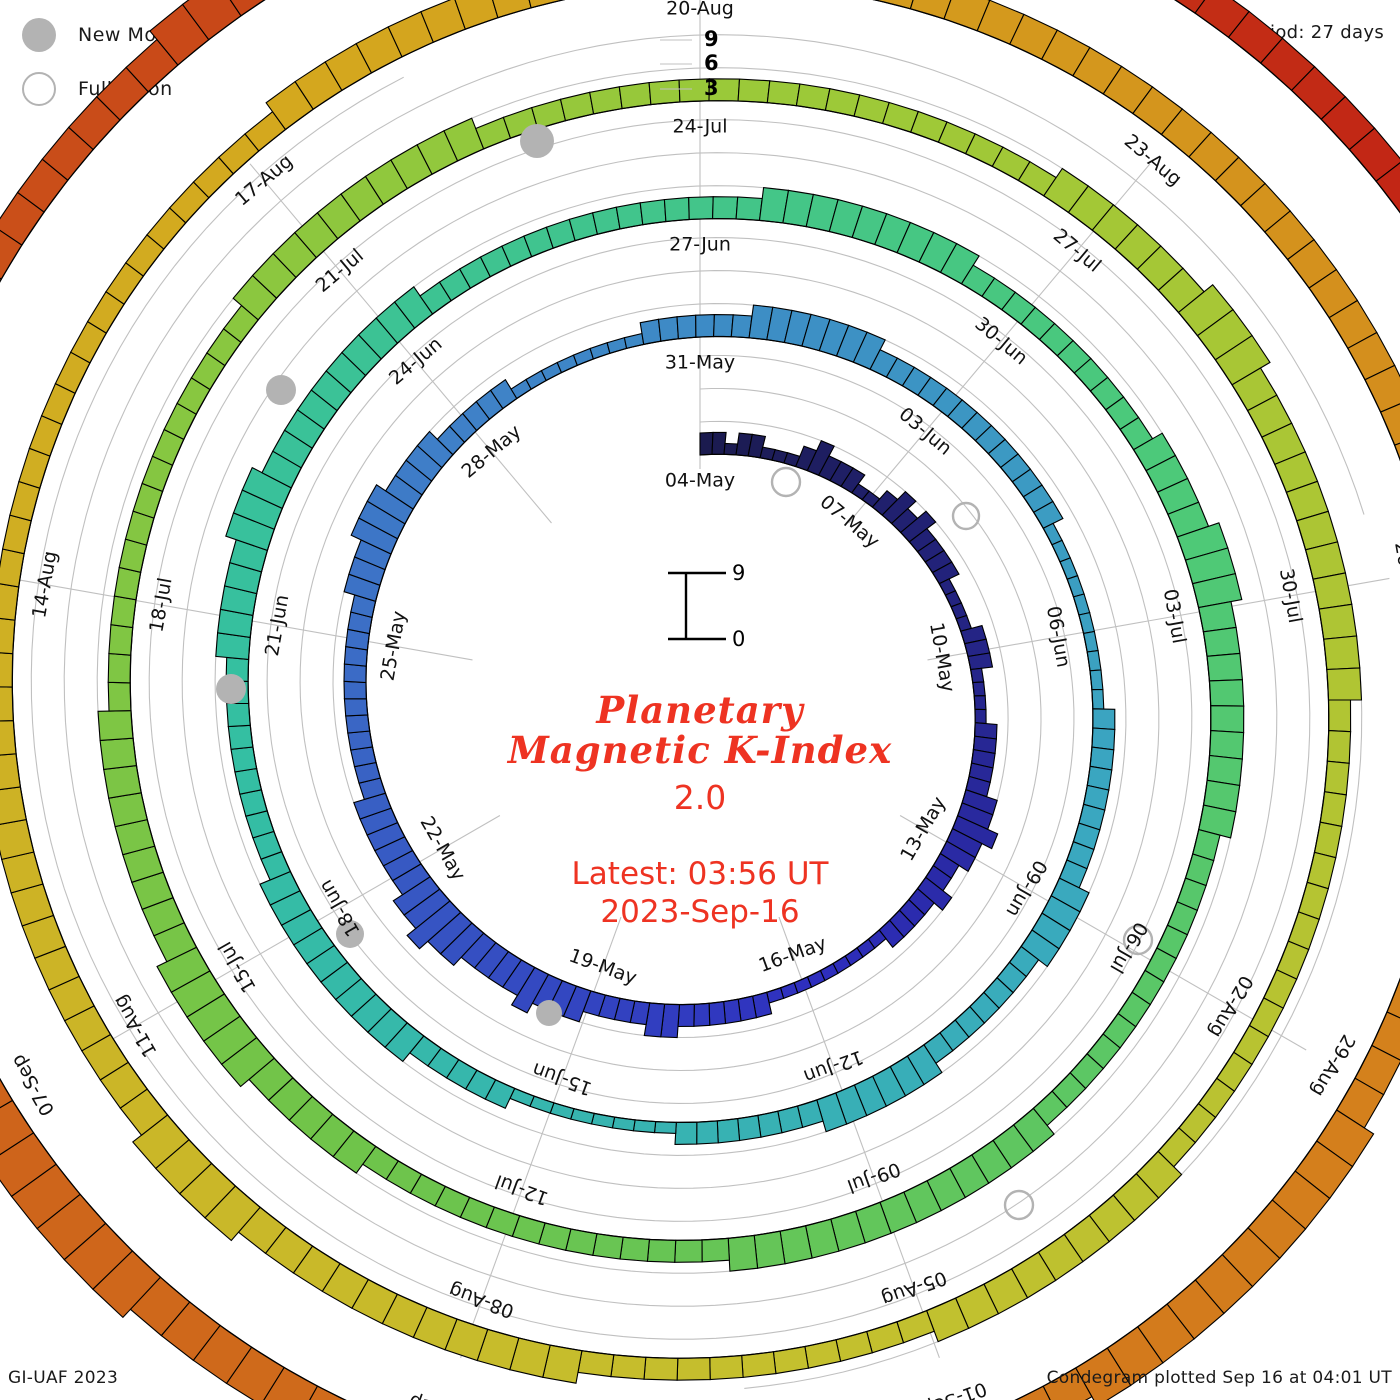 The width and height of the screenshot is (1400, 1400). I want to click on spiral-date-label: 20-Aug, so click(700, 10).